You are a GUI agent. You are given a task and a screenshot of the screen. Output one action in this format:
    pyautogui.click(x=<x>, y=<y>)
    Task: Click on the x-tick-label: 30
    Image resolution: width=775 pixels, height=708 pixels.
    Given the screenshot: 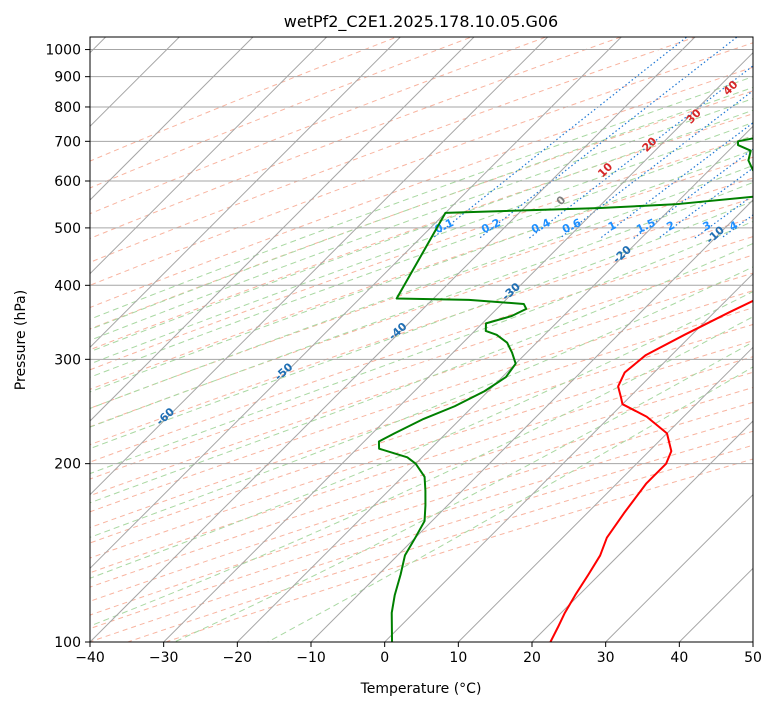 What is the action you would take?
    pyautogui.click(x=606, y=658)
    